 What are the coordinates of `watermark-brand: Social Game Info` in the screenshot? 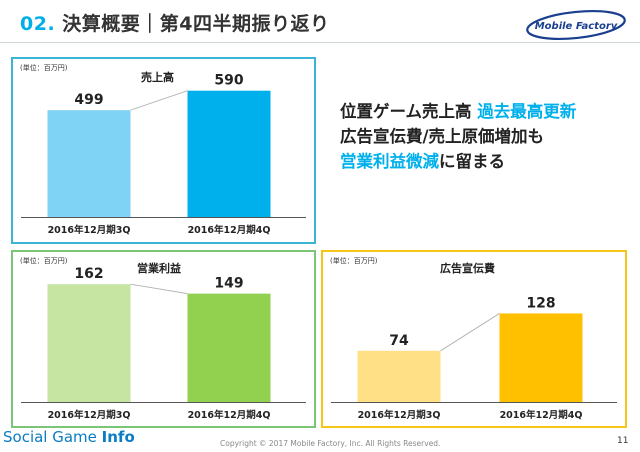 It's located at (69, 437).